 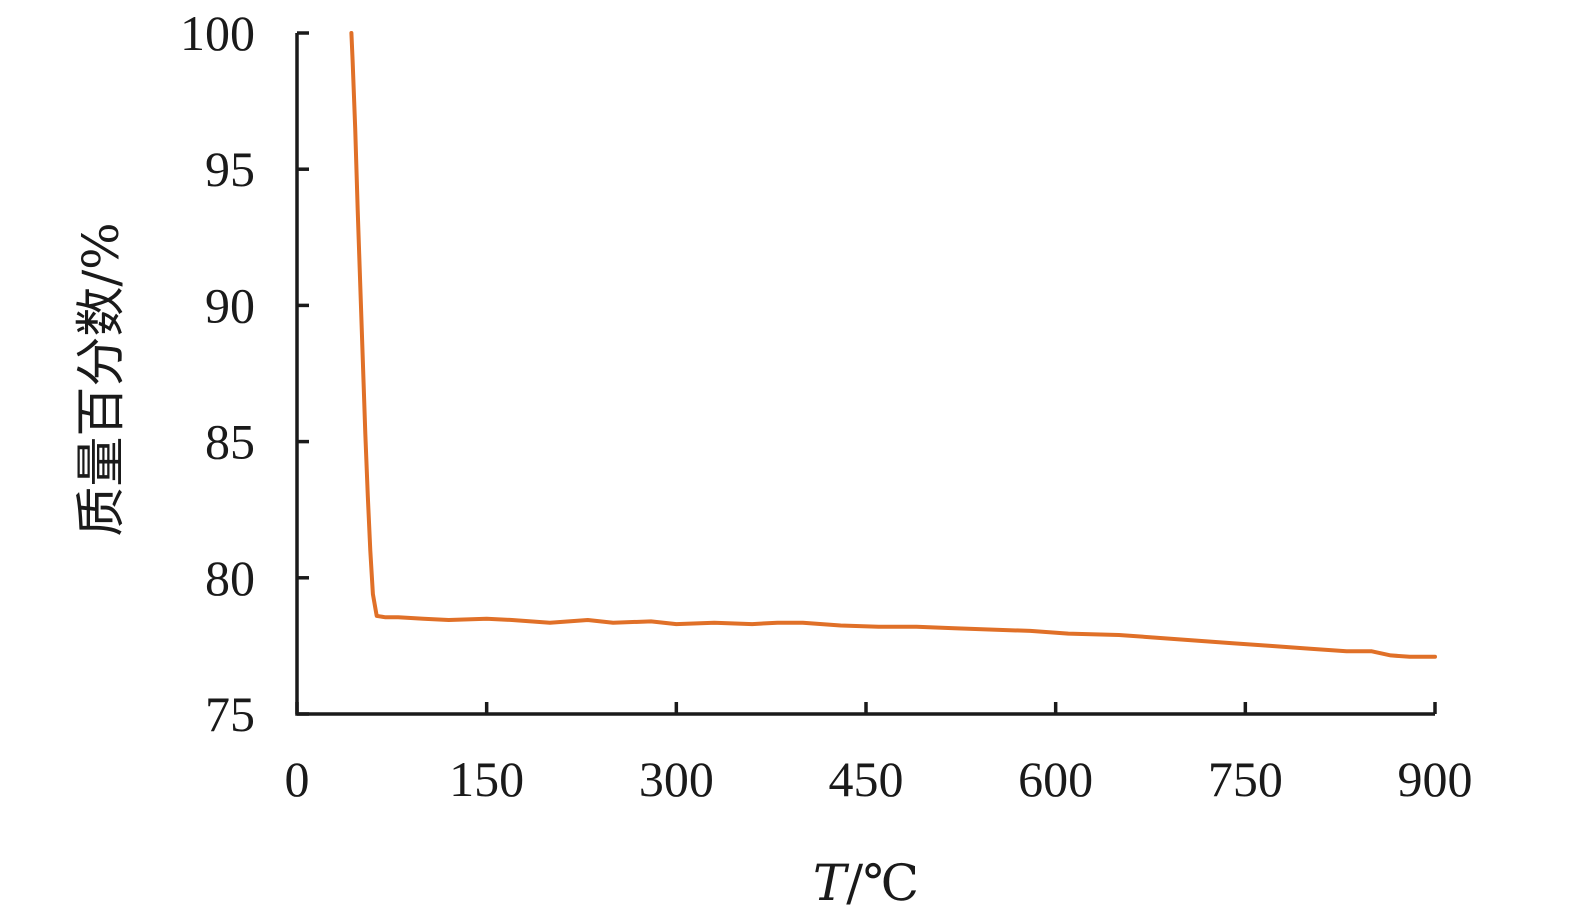 What do you see at coordinates (486, 779) in the screenshot?
I see `x-tick-label: 150` at bounding box center [486, 779].